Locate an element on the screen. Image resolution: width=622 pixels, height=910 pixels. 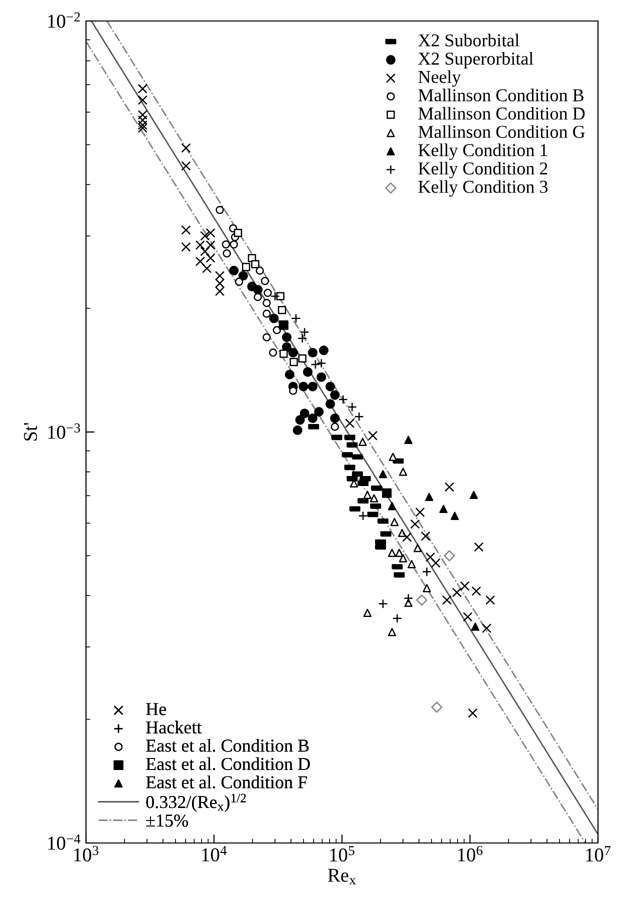
legend-label: 0.332/(Re$_{x}$)$^{1/2}$ is located at coordinates (196, 803).